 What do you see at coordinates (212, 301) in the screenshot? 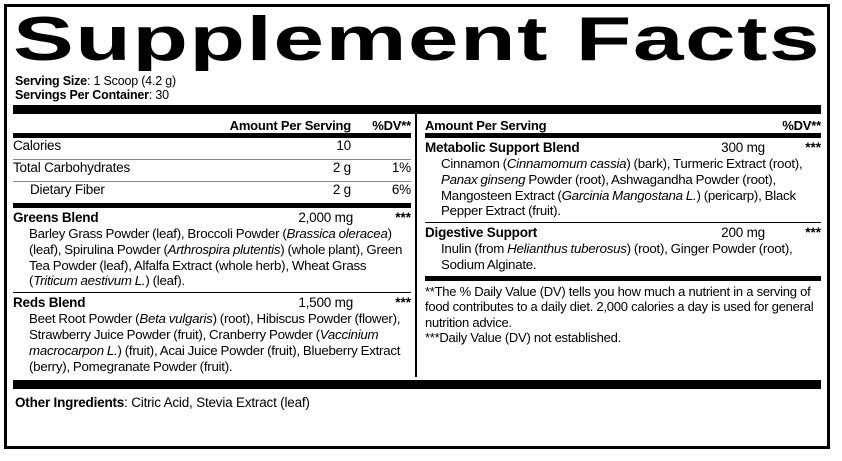
I see `blend-header: Reds Blend 1,500 mg ***` at bounding box center [212, 301].